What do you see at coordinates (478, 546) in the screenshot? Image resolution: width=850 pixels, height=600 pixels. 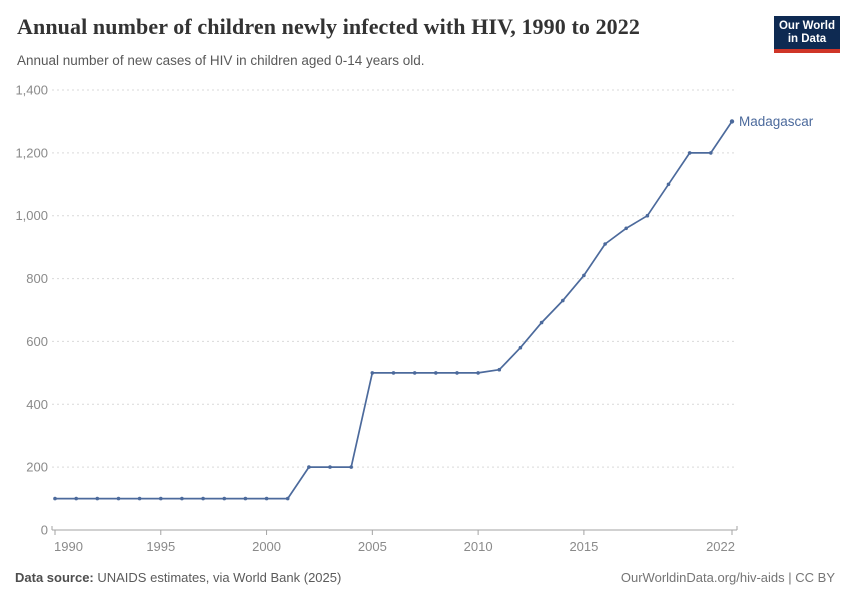 I see `x-tick-label: 2010` at bounding box center [478, 546].